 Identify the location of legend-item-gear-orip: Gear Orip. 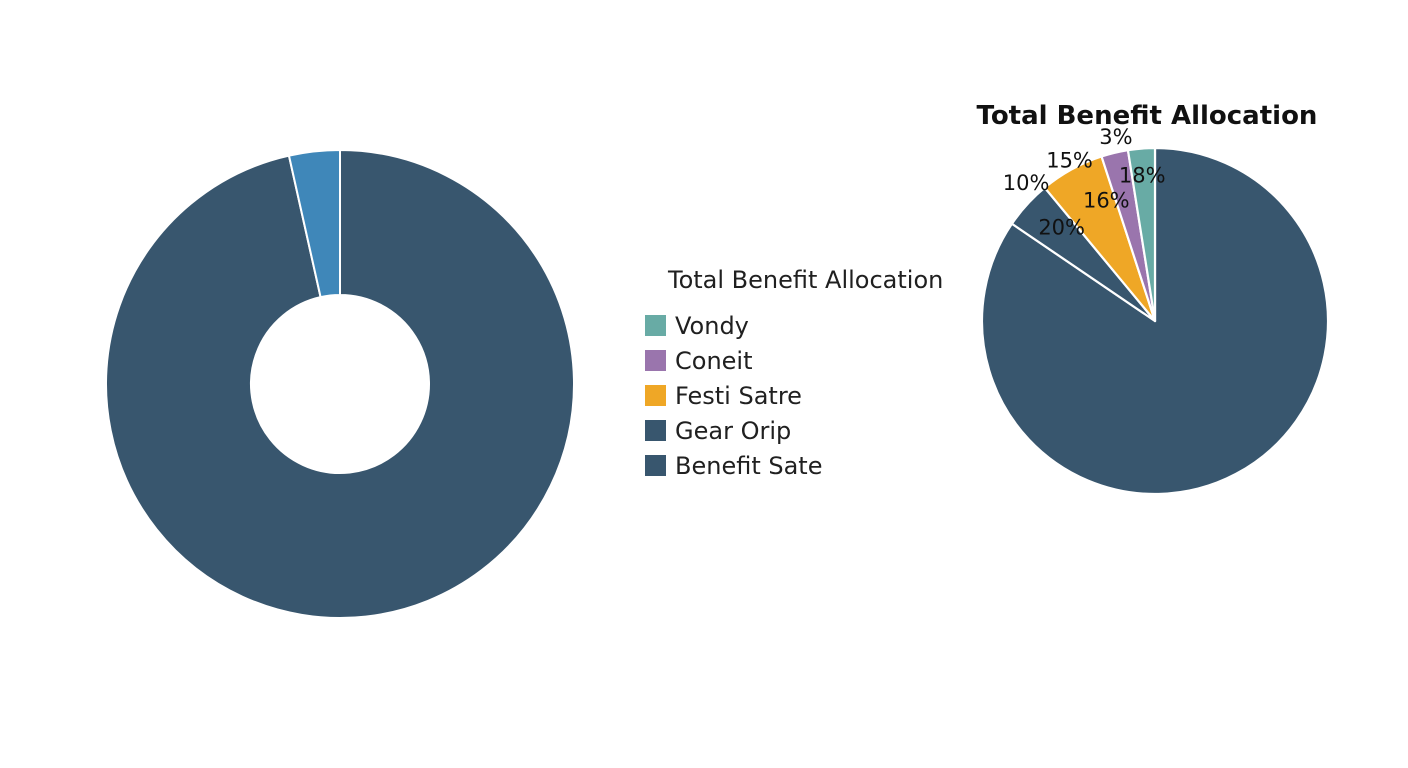
(718, 431).